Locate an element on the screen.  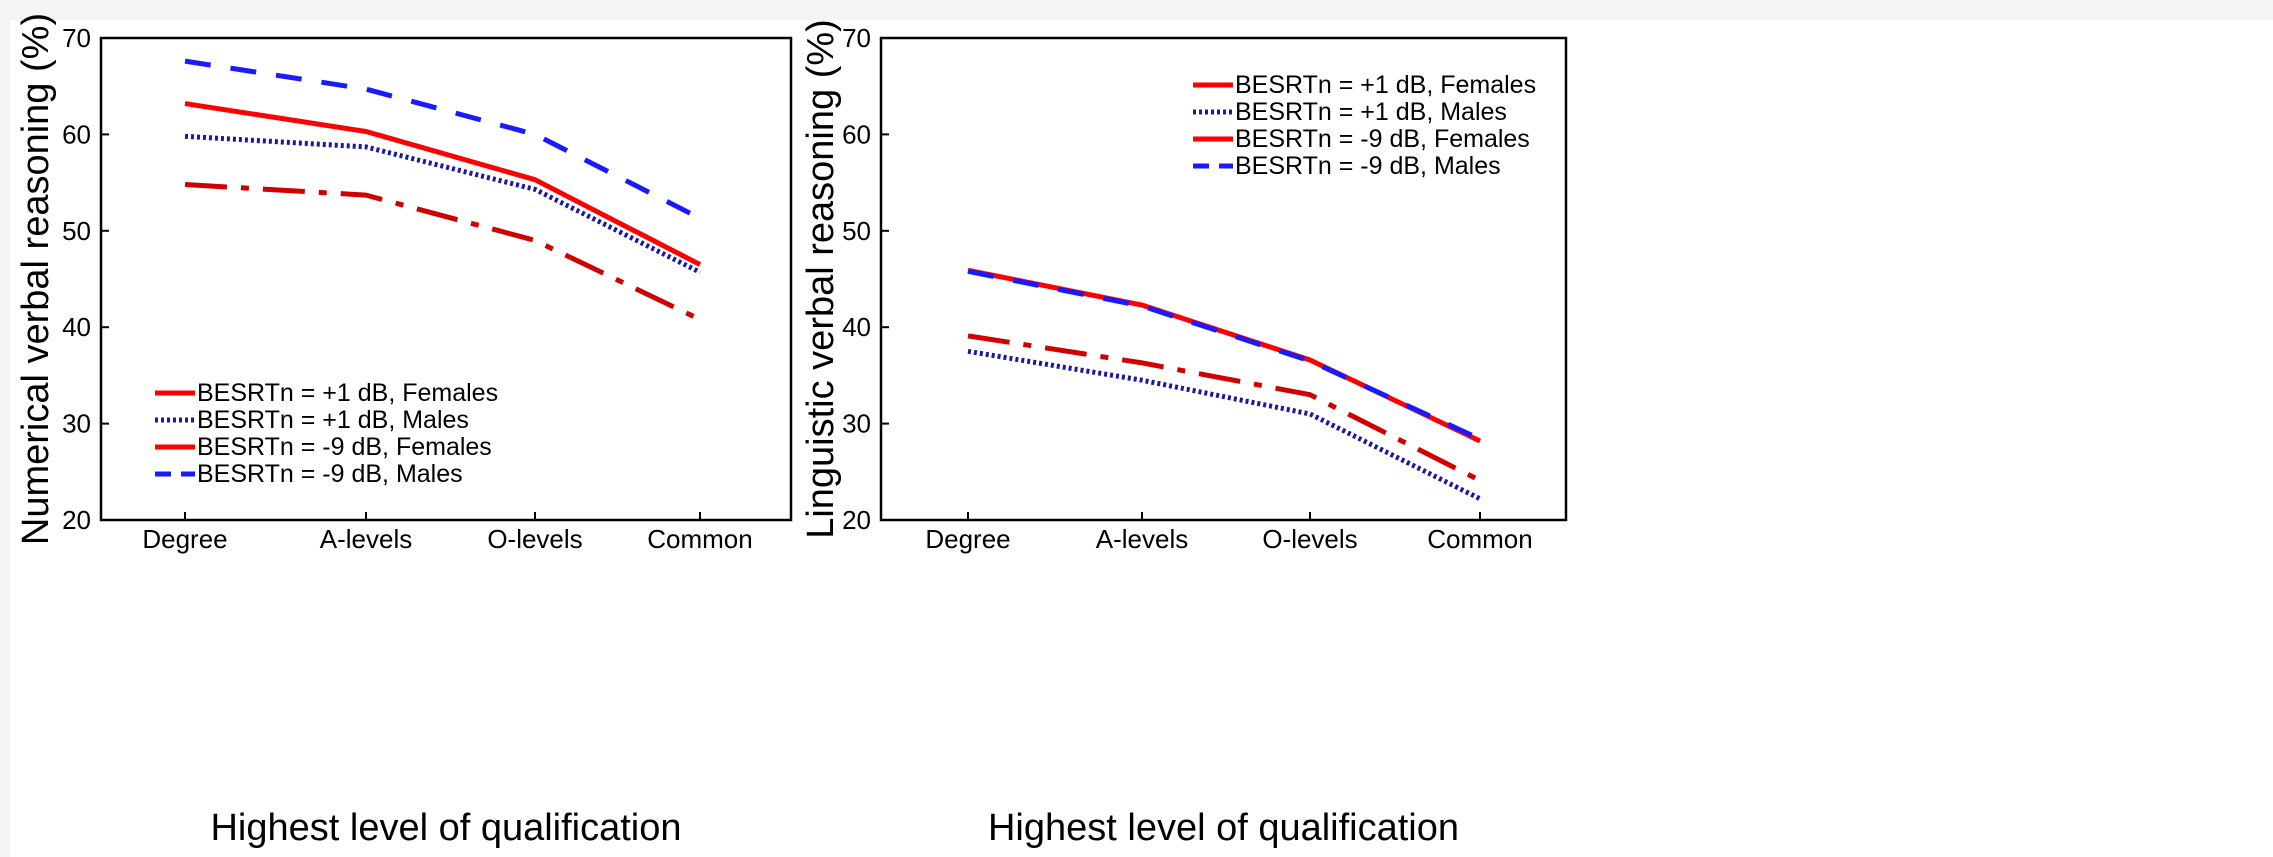
y-axis-title: Linguistic verbal reasoning (%) is located at coordinates (821, 279).